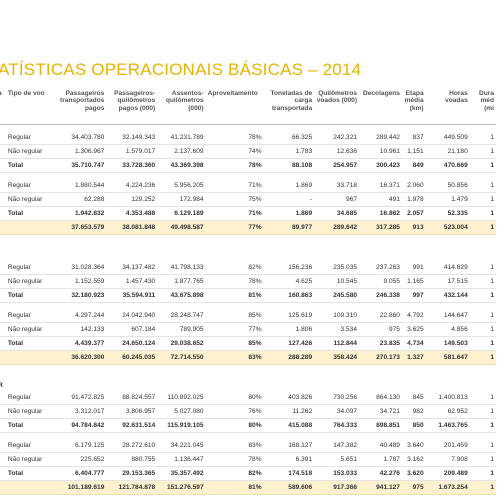 The image size is (500, 500). What do you see at coordinates (447, 473) in the screenshot?
I see `table-cell: 209.489` at bounding box center [447, 473].